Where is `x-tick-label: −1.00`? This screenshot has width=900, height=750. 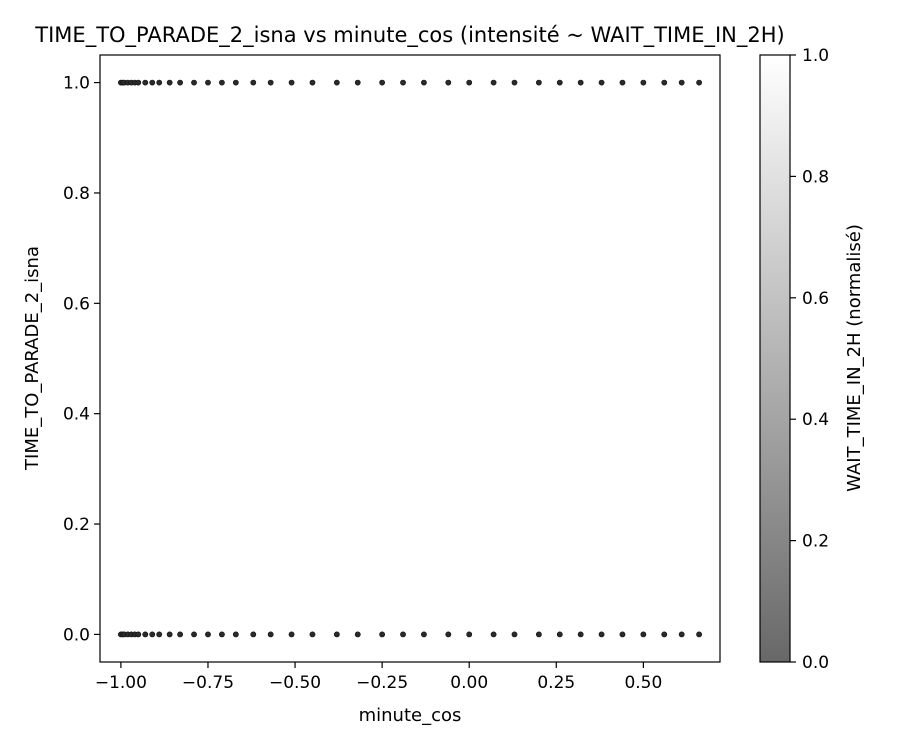
x-tick-label: −1.00 is located at coordinates (121, 683).